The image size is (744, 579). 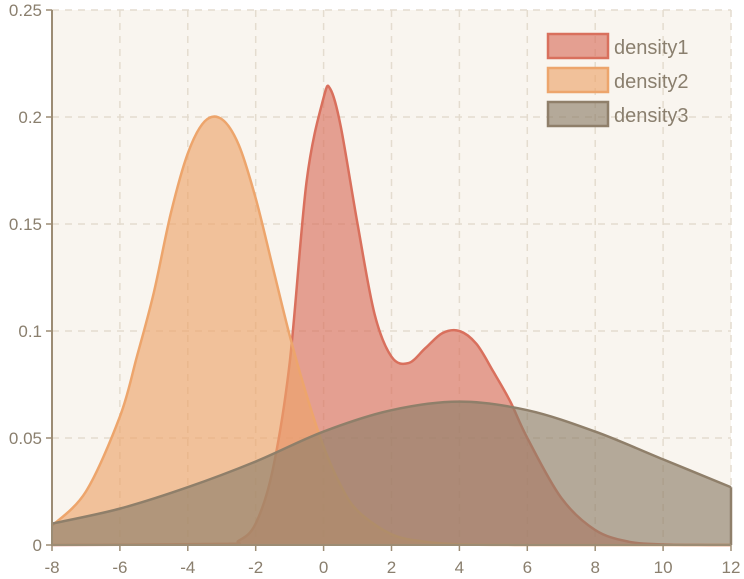 I want to click on legend-swatch-density2, so click(x=578, y=80).